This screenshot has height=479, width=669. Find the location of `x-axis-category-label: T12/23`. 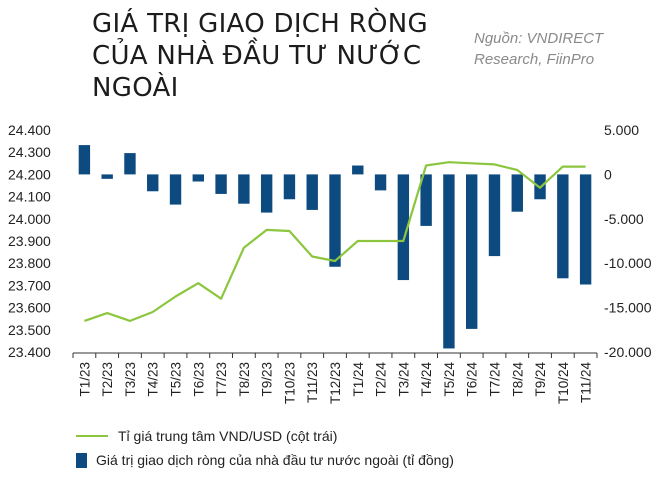

x-axis-category-label: T12/23 is located at coordinates (335, 383).